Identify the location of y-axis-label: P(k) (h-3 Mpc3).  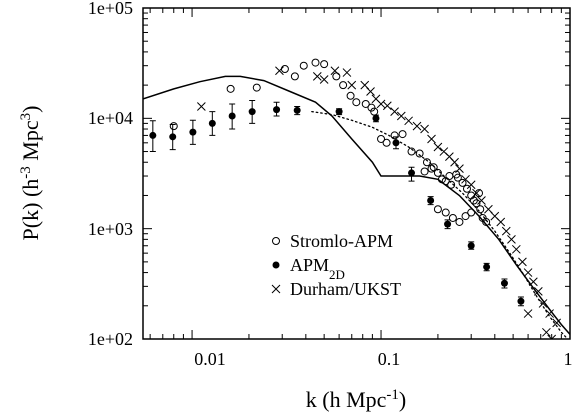
(30, 173).